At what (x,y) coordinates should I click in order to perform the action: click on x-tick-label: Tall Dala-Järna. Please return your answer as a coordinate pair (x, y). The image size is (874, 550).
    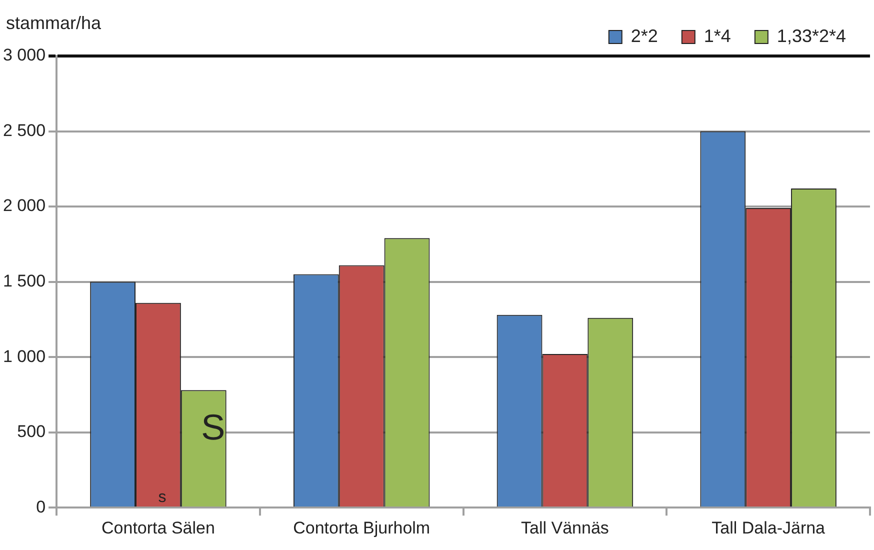
    Looking at the image, I should click on (769, 528).